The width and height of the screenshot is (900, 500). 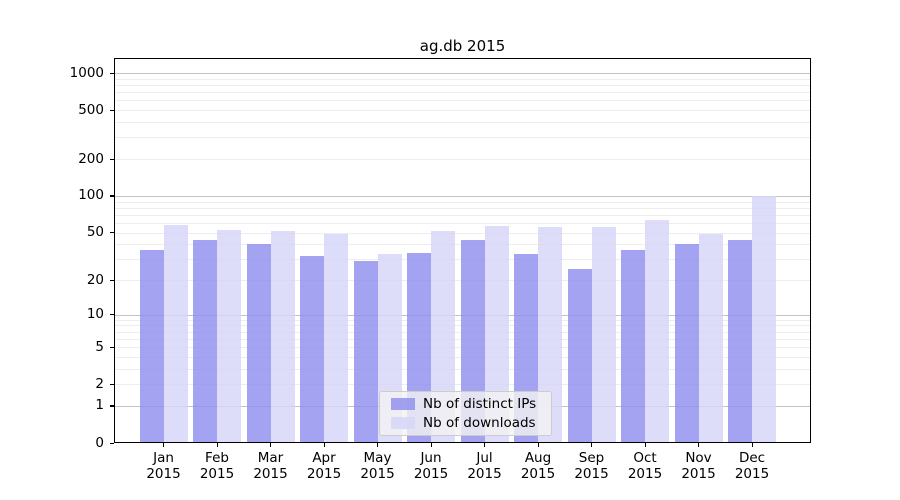 What do you see at coordinates (698, 466) in the screenshot?
I see `x-tick-label: Nov 2015` at bounding box center [698, 466].